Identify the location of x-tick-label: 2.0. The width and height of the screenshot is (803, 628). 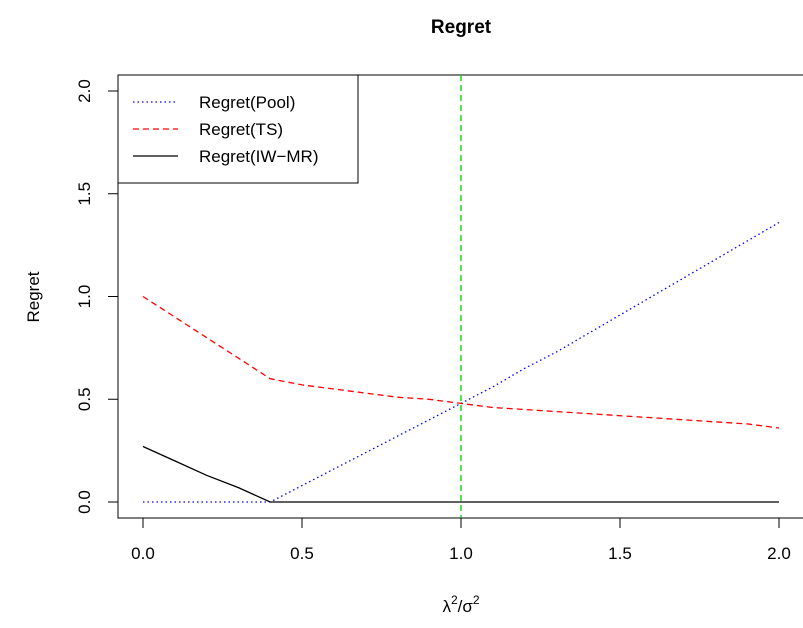
(779, 553).